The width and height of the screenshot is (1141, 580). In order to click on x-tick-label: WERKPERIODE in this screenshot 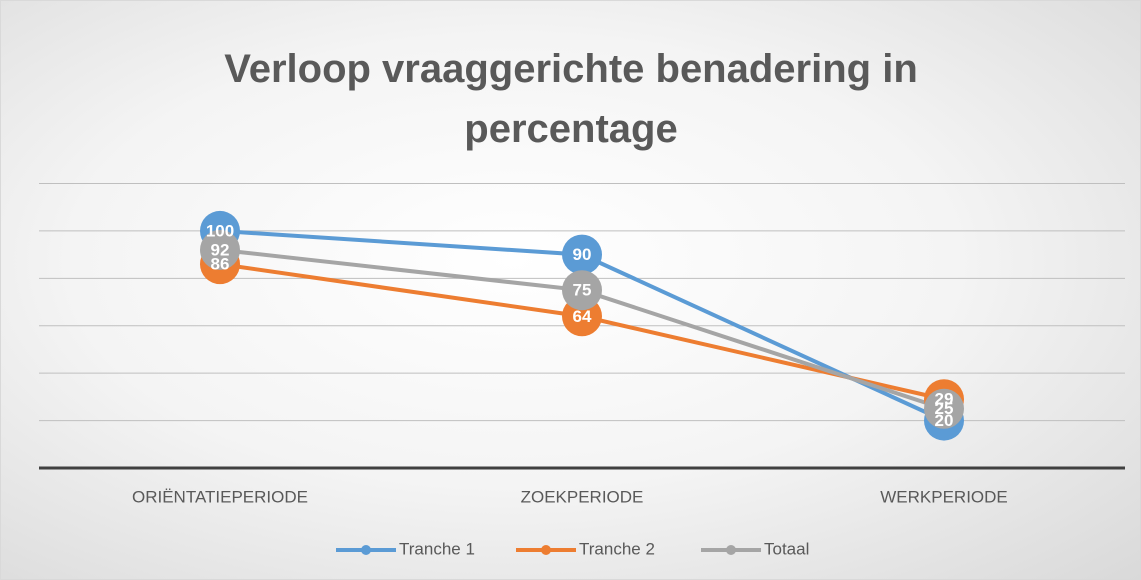, I will do `click(944, 496)`.